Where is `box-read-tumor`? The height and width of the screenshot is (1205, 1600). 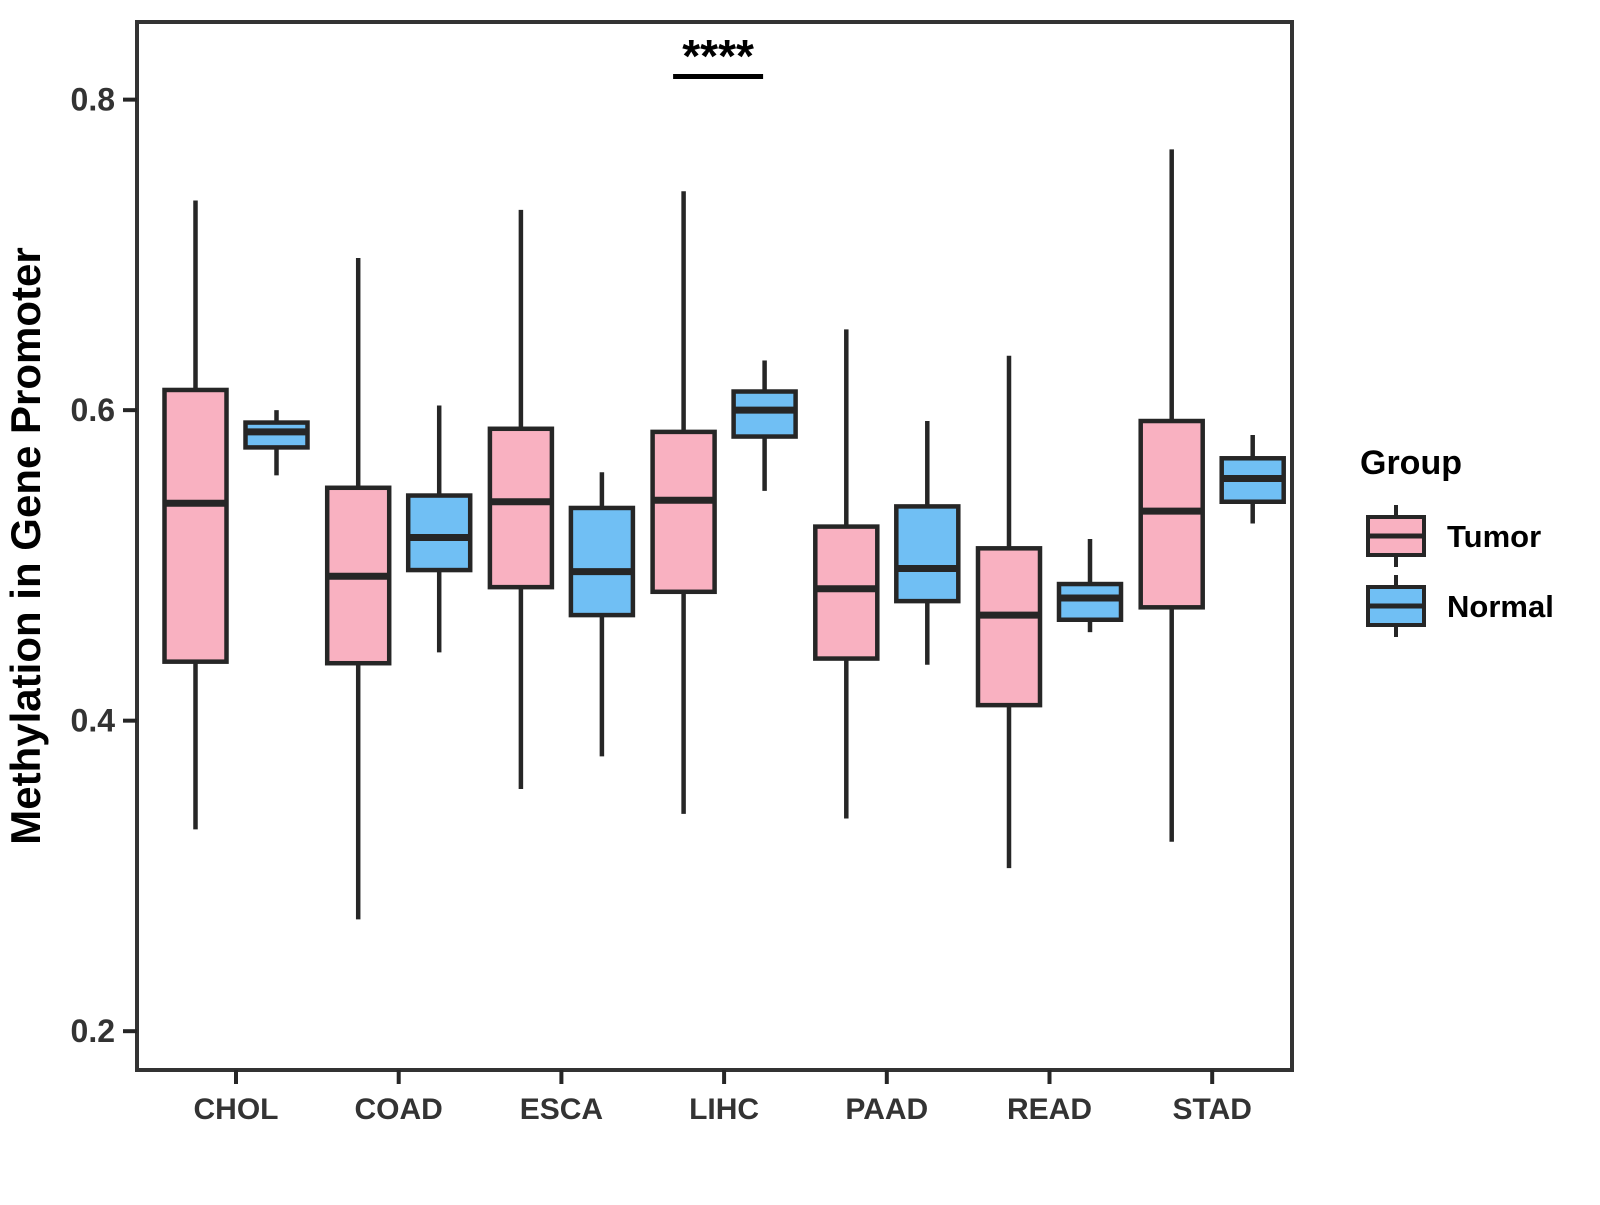 box-read-tumor is located at coordinates (1009, 612).